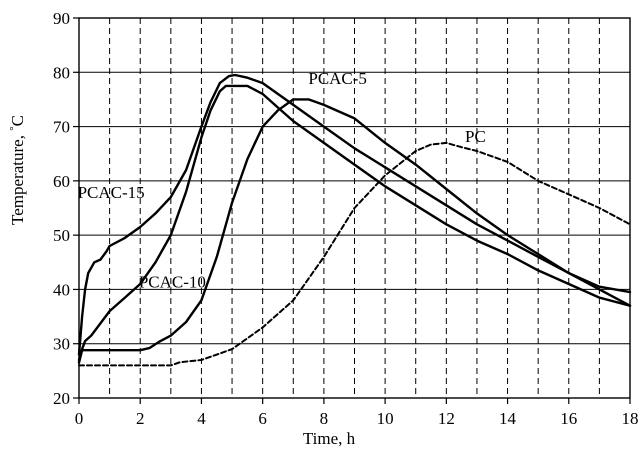 Image resolution: width=643 pixels, height=455 pixels. I want to click on x-axis-title: Time, h, so click(329, 438).